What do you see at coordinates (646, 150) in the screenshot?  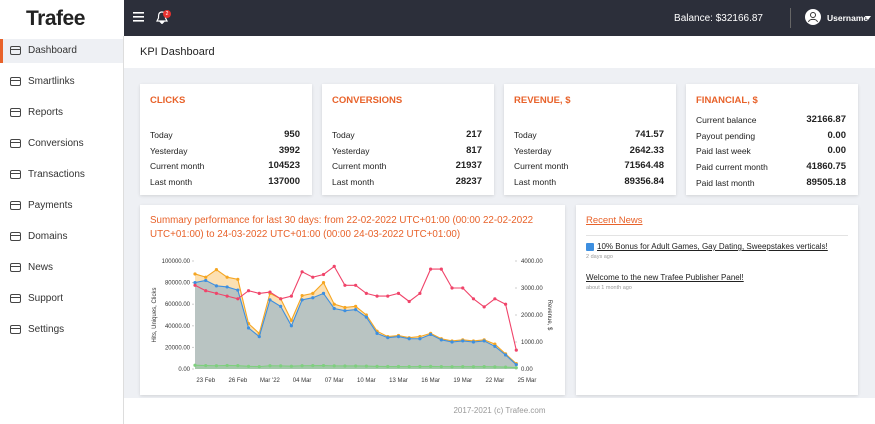 I see `row-value: 2642.33` at bounding box center [646, 150].